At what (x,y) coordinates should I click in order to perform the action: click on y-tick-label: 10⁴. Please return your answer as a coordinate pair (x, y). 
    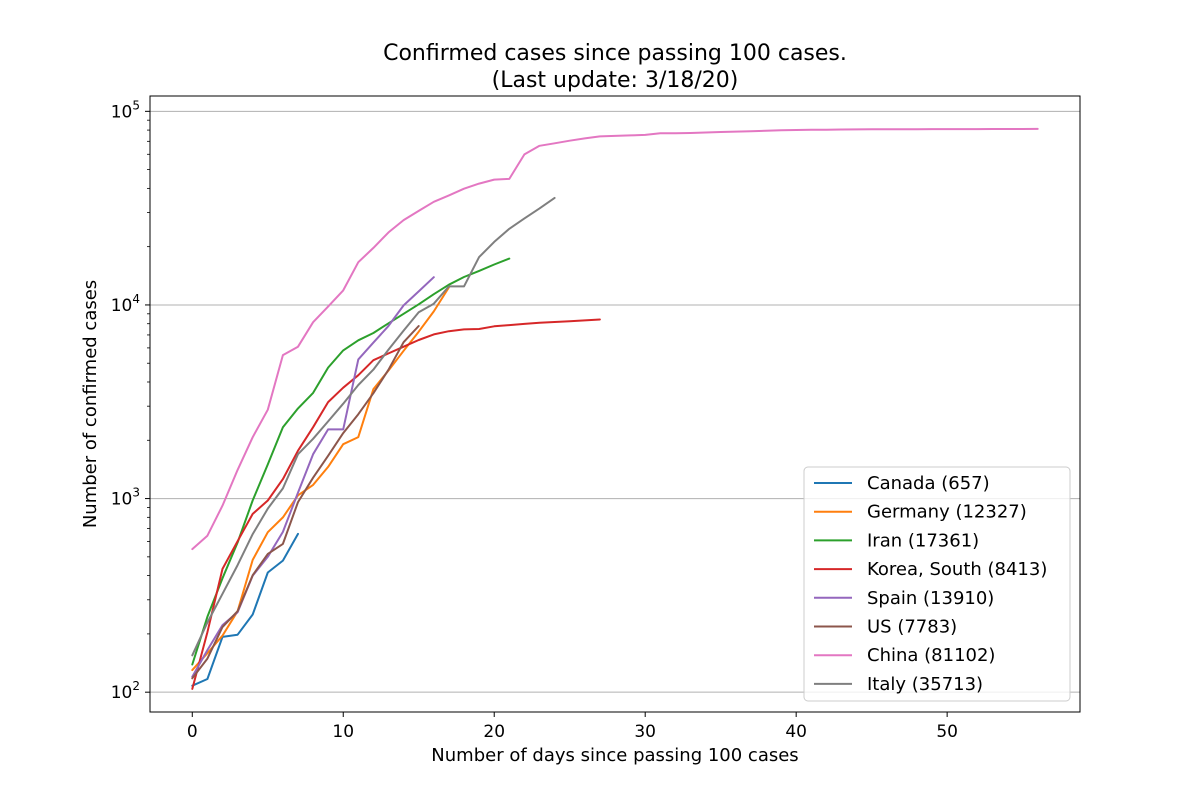
    Looking at the image, I should click on (125, 304).